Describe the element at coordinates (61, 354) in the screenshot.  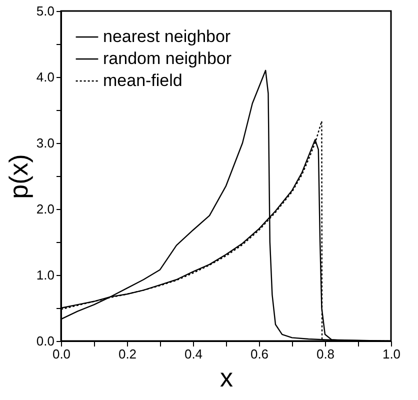
I see `x-tick-label: 0.0` at that location.